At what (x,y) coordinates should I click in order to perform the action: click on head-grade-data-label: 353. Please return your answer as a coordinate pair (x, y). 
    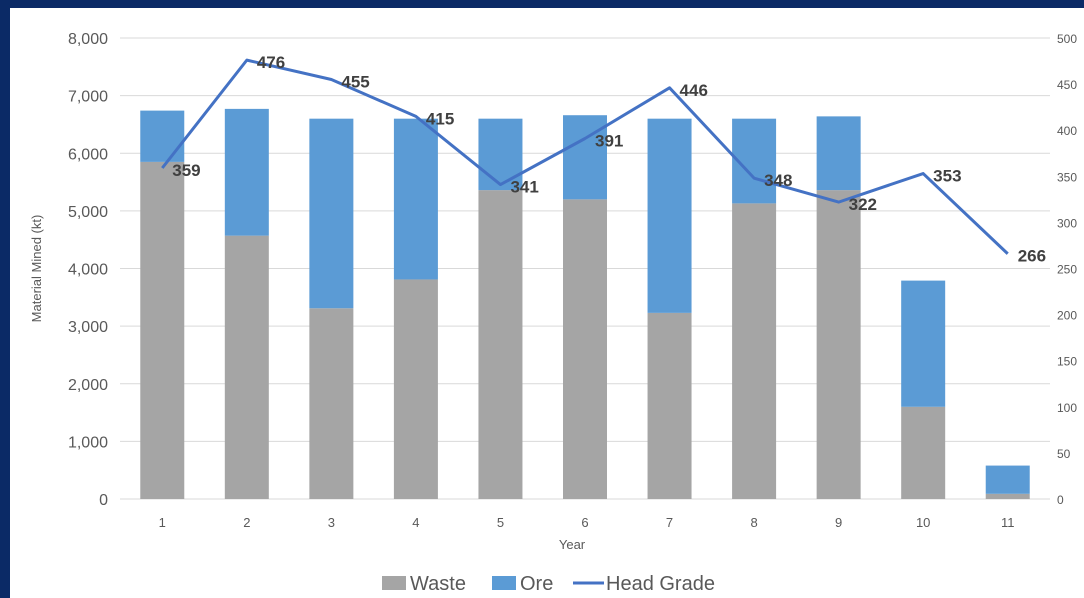
    Looking at the image, I should click on (947, 176).